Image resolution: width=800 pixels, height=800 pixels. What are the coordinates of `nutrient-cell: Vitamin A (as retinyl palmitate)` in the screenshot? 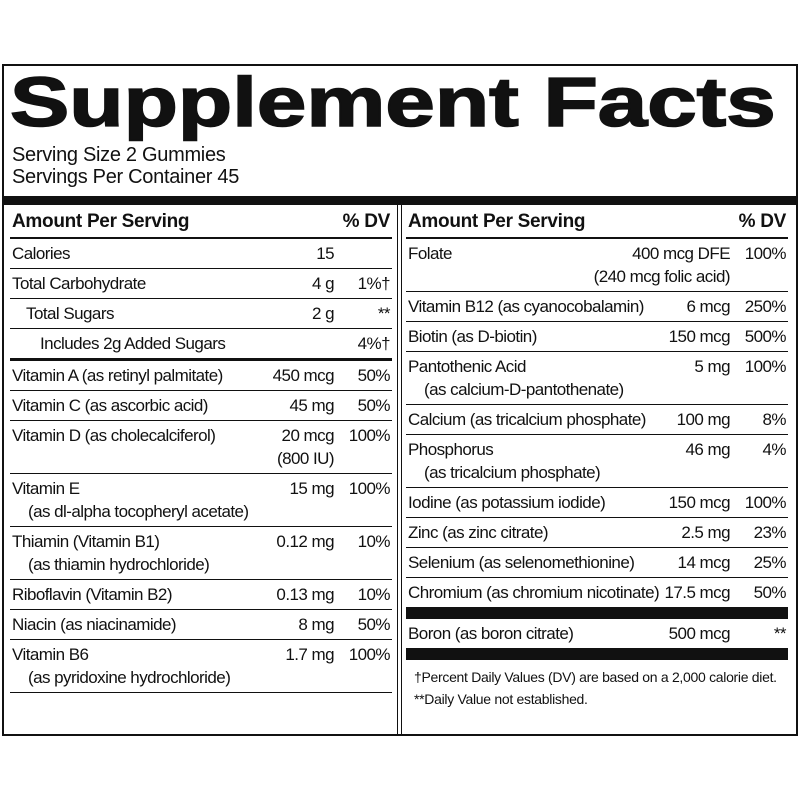 It's located at (142, 375).